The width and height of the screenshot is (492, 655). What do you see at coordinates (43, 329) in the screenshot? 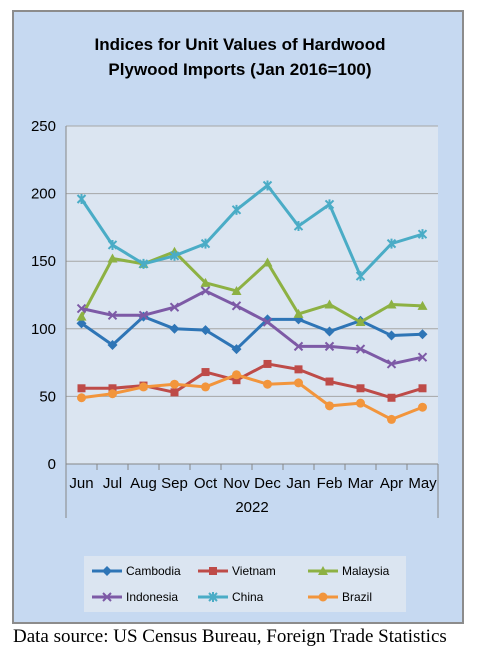
I see `y-tick-label: 100` at bounding box center [43, 329].